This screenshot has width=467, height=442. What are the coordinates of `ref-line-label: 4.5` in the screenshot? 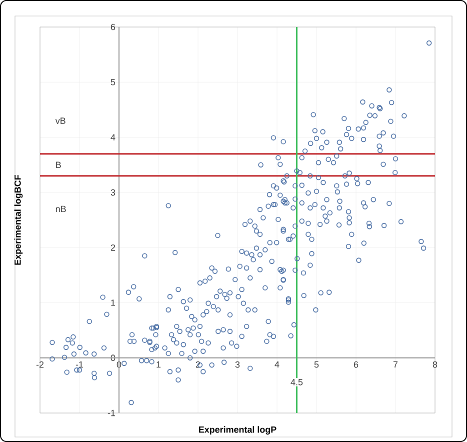 It's located at (296, 382).